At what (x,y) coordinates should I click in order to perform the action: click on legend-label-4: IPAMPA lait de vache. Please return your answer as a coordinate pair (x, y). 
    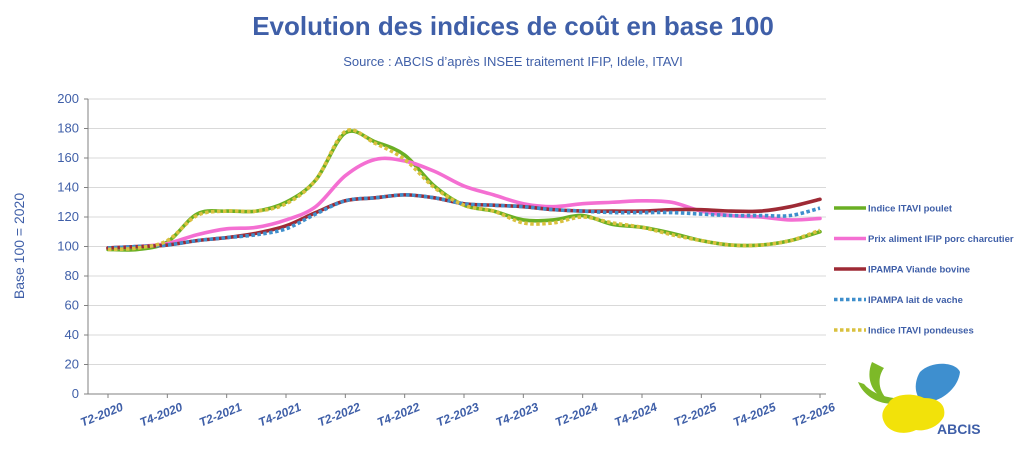
    Looking at the image, I should click on (915, 300).